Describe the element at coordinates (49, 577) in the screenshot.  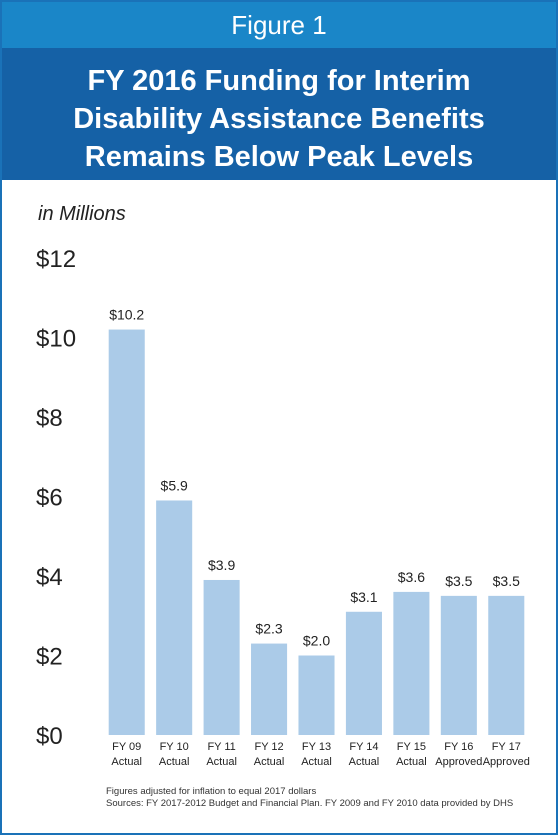
I see `y-tick-label: $4` at that location.